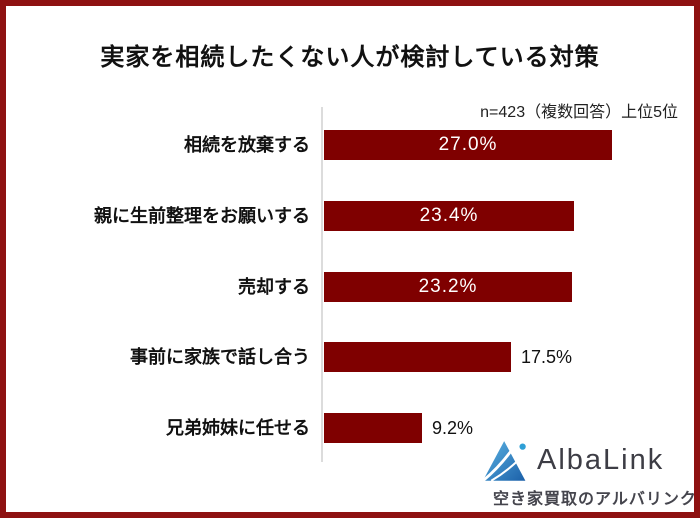 The height and width of the screenshot is (518, 700). What do you see at coordinates (202, 216) in the screenshot?
I see `category-label: 親に生前整理をお願いする` at bounding box center [202, 216].